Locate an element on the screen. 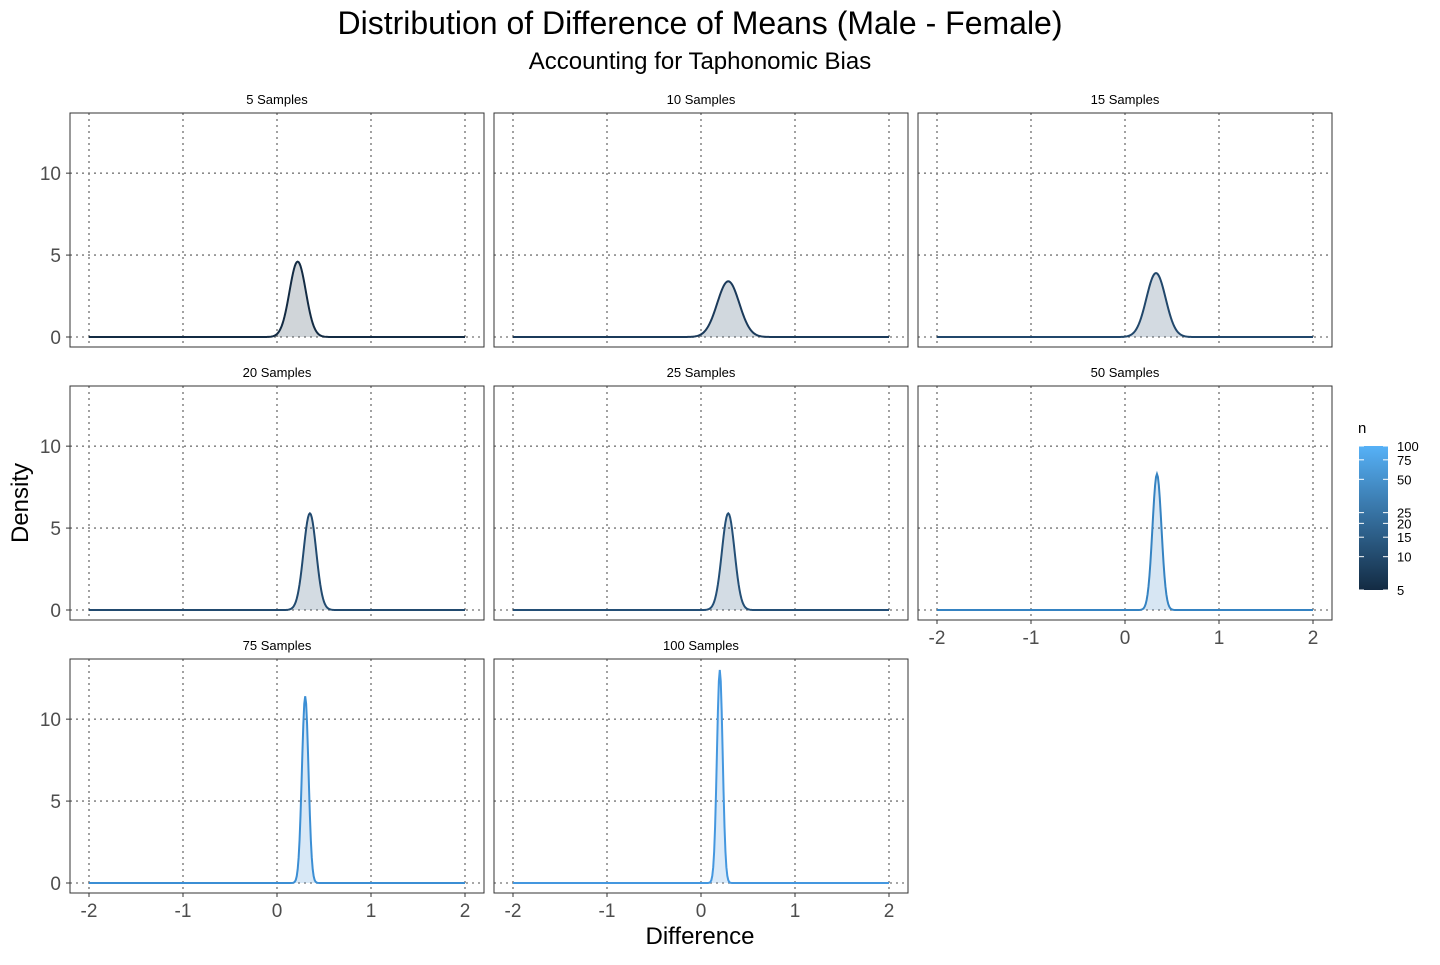  legend-tick-label: 75 is located at coordinates (1404, 460).